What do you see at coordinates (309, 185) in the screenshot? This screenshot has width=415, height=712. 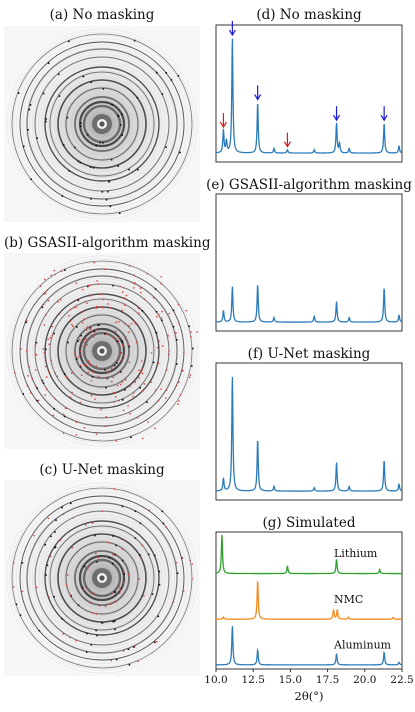 I see `chart-title-e: (e) GSASII-algorithm masking` at bounding box center [309, 185].